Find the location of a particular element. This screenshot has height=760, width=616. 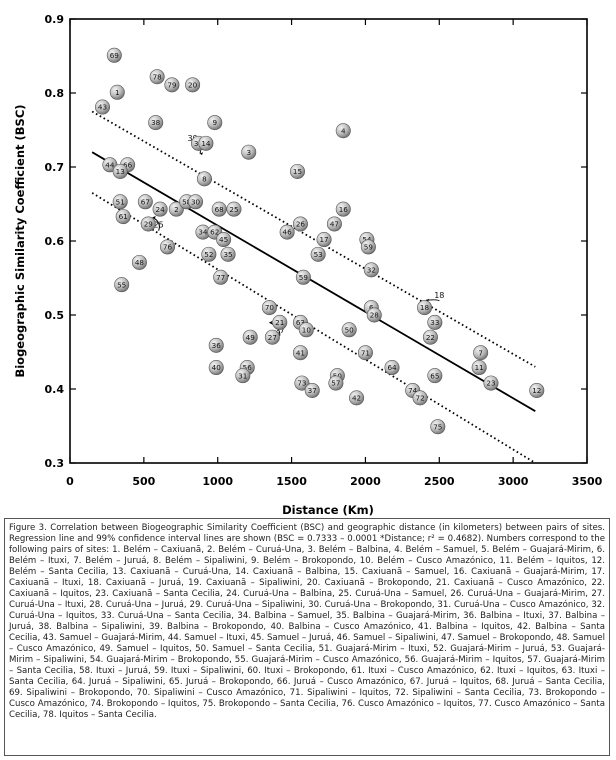

data-point-label: 52 is located at coordinates (208, 254).